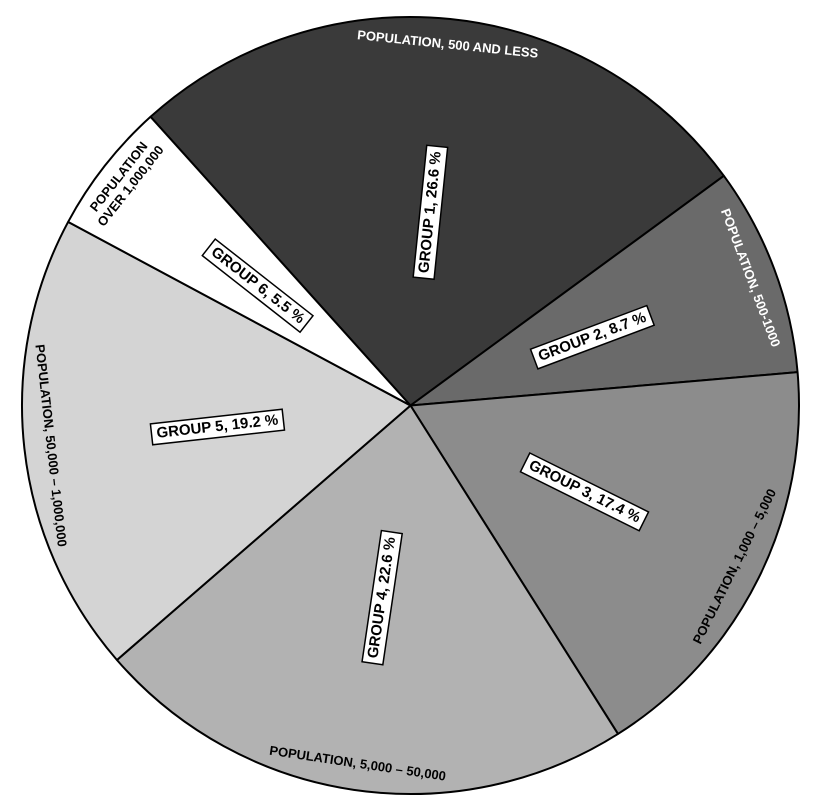 Image resolution: width=821 pixels, height=811 pixels. What do you see at coordinates (51, 446) in the screenshot?
I see `slice-label: POPULATION, 50,000 – 1,000,000` at bounding box center [51, 446].